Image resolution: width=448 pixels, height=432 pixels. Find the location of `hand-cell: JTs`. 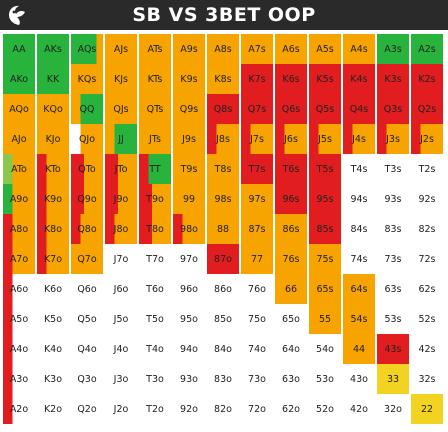

hand-cell: JTs is located at coordinates (155, 139).